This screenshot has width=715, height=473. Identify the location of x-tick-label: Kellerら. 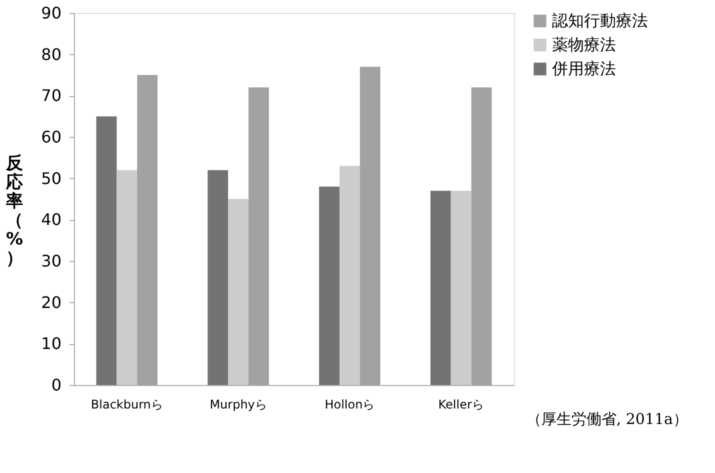
(461, 405).